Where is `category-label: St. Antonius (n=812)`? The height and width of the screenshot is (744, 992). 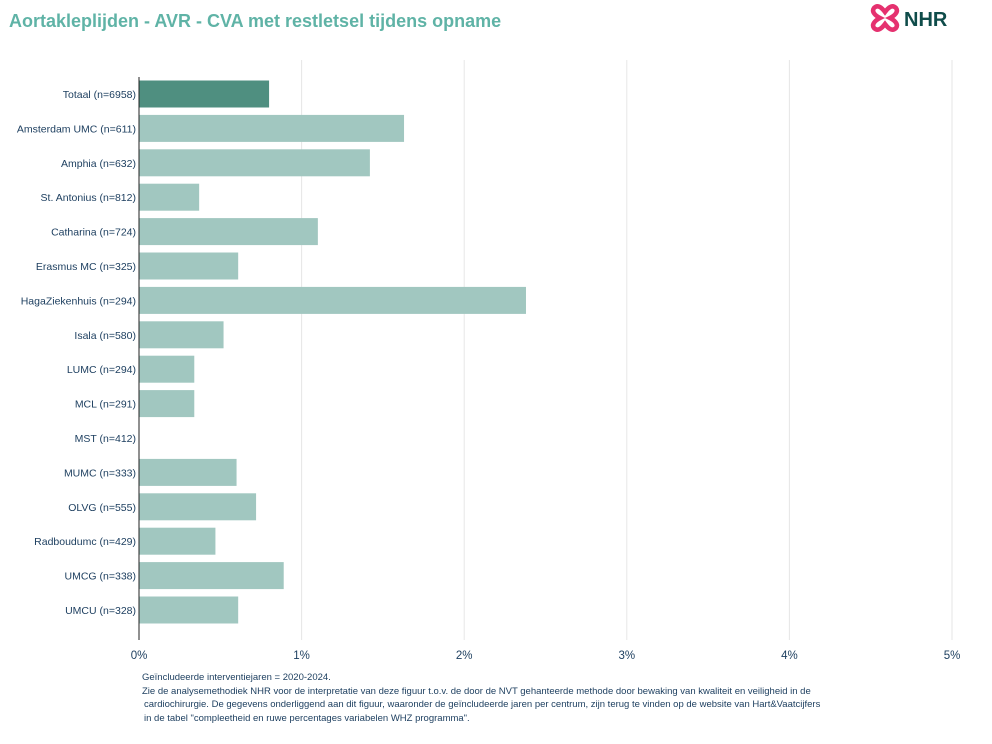
category-label: St. Antonius (n=812) is located at coordinates (88, 198).